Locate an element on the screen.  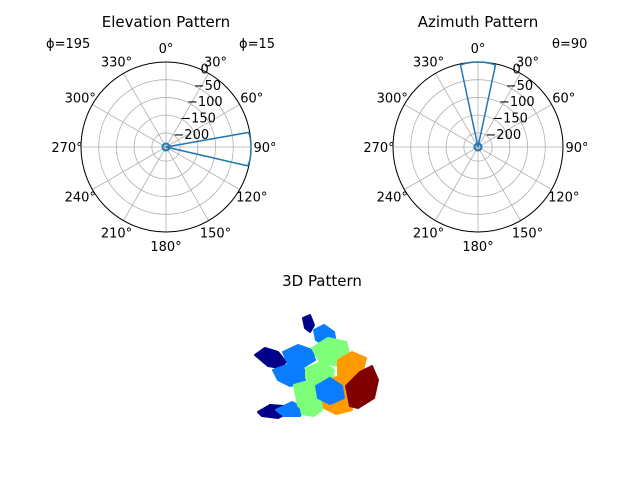
3d-pattern-axes: 3D Pattern is located at coordinates (316, 345).